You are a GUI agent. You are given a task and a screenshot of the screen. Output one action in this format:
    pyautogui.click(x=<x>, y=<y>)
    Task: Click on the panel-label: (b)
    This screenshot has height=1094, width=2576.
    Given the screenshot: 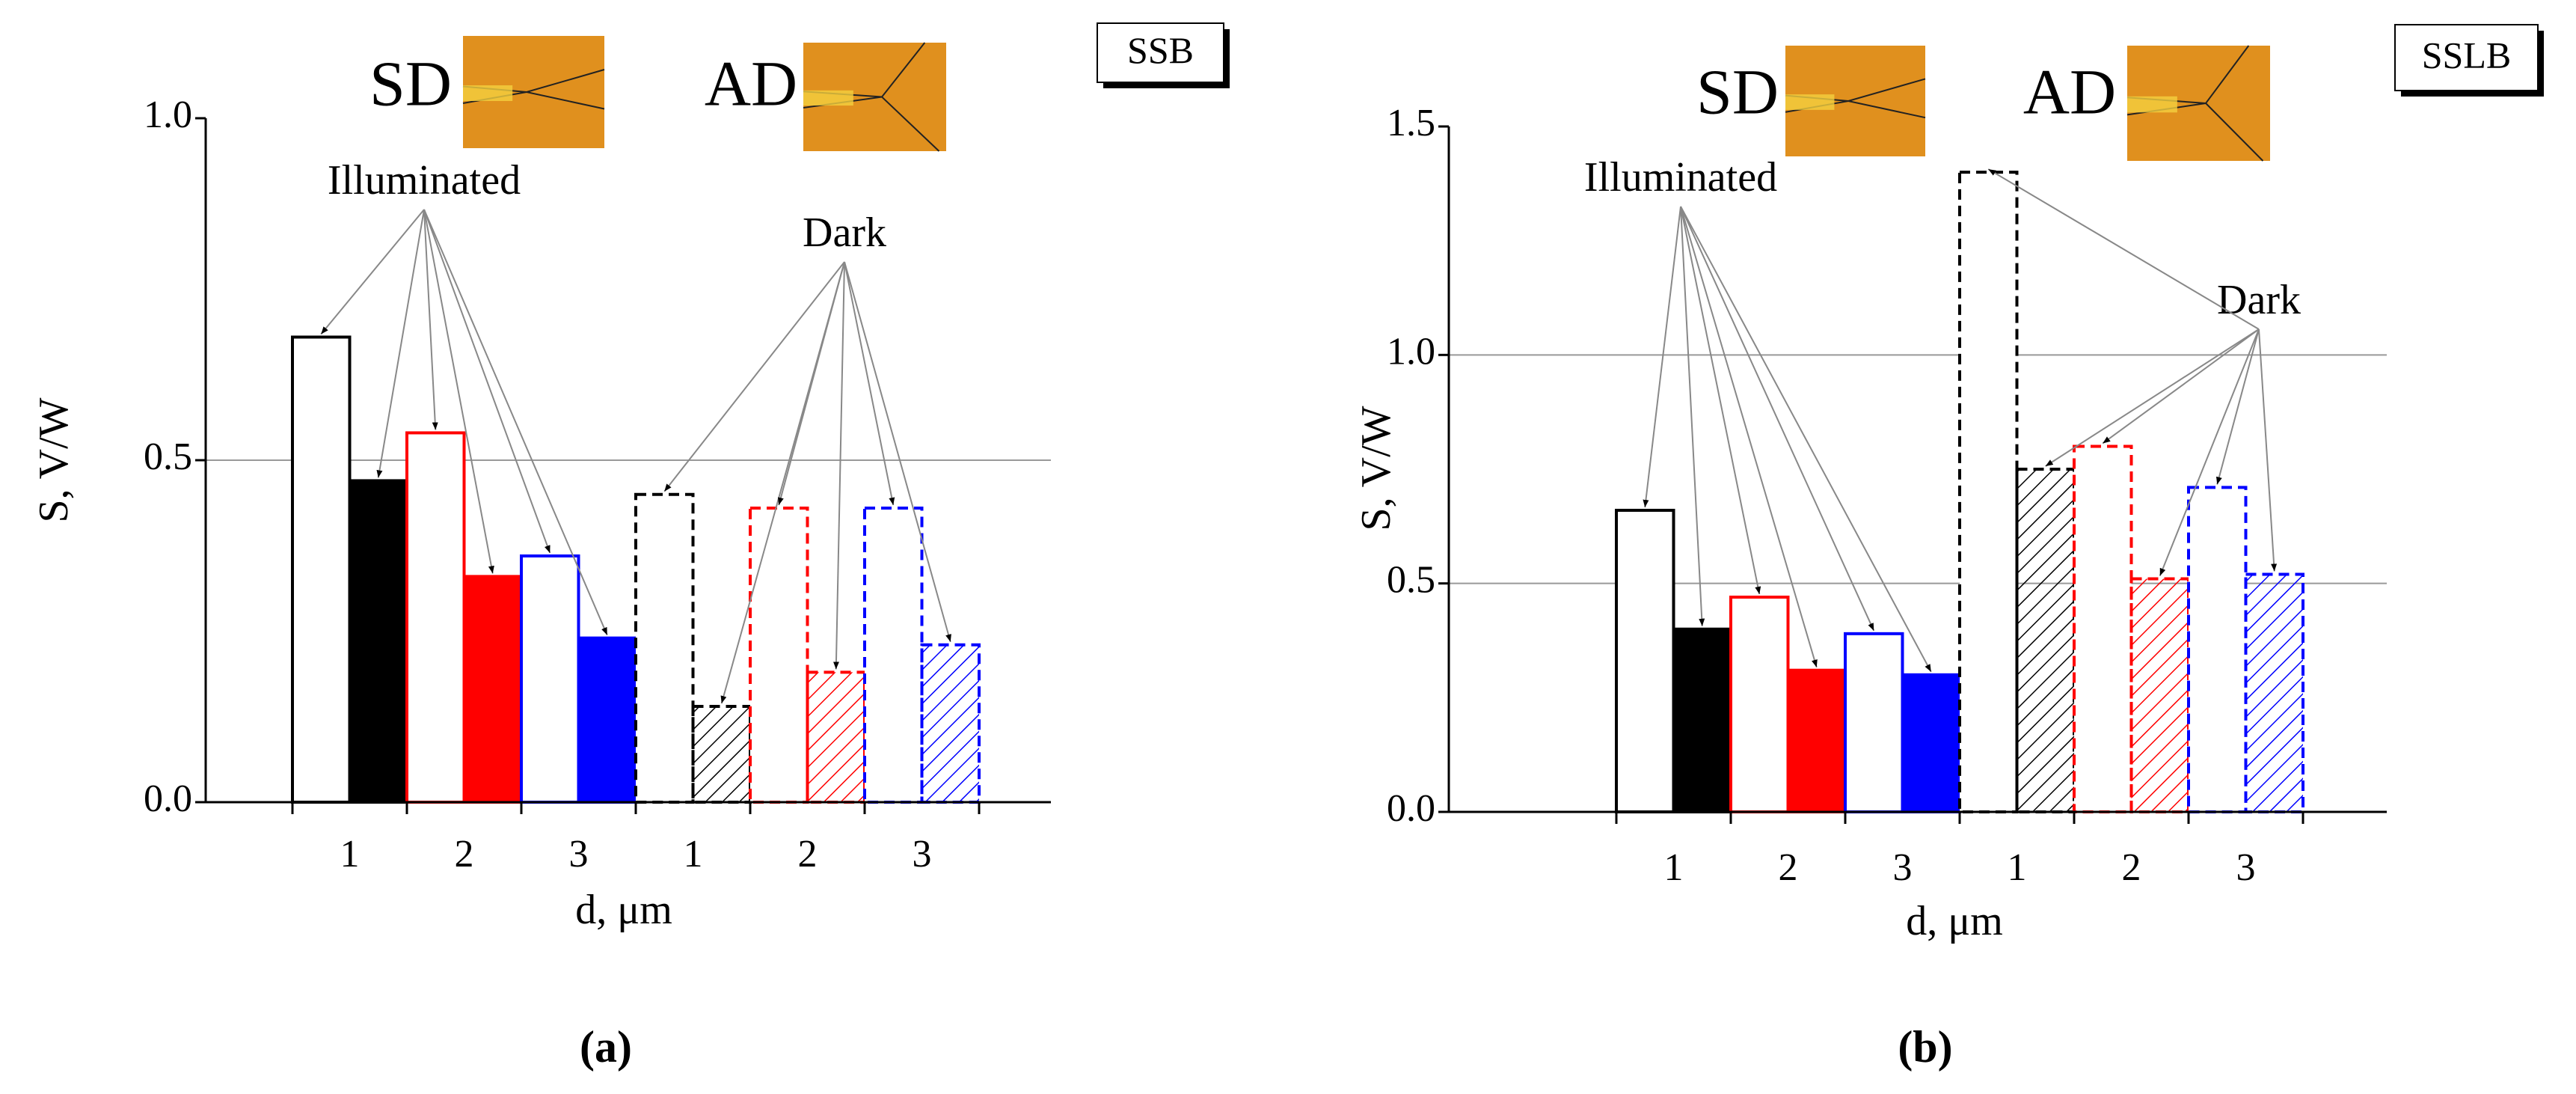 What is the action you would take?
    pyautogui.click(x=1925, y=1047)
    